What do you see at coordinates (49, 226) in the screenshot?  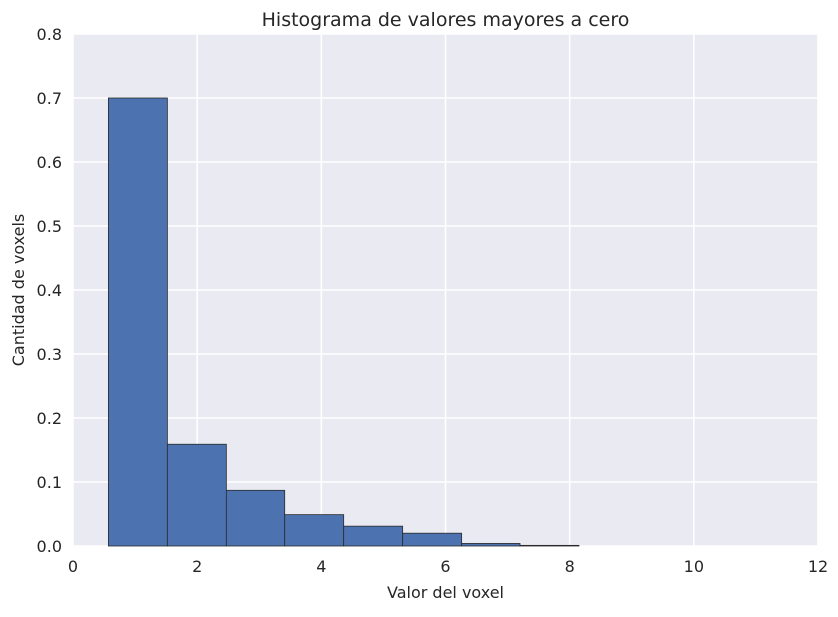 I see `y-tick-label-5: 0.5` at bounding box center [49, 226].